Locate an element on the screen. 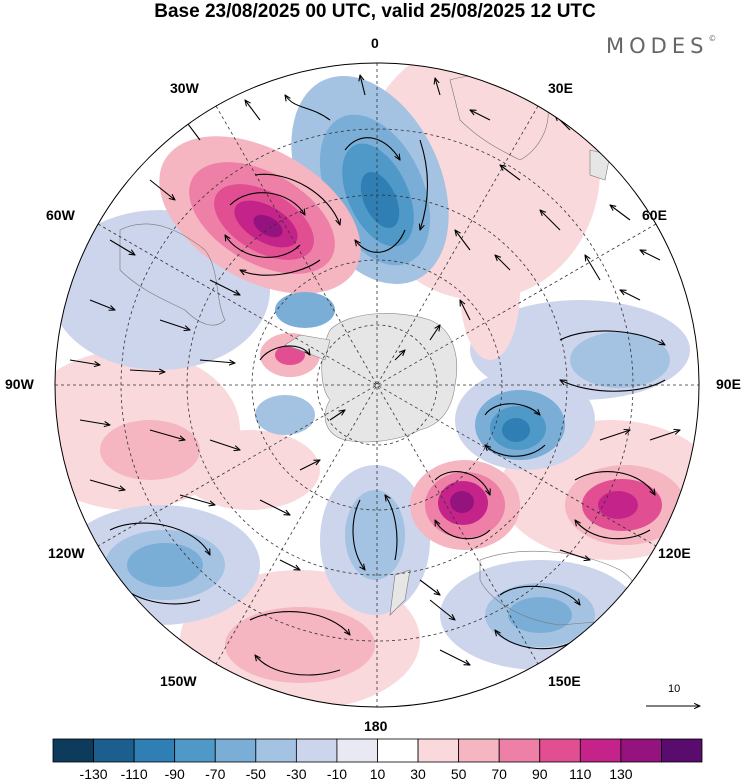 This screenshot has height=783, width=750. colorbar-tick-label: -10 is located at coordinates (337, 774).